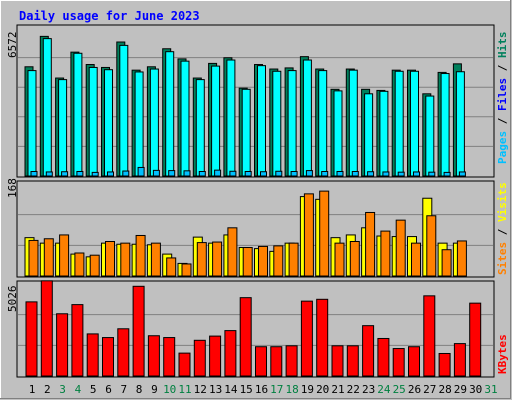  Describe the element at coordinates (78, 389) in the screenshot. I see `day-label-4: 4` at that location.